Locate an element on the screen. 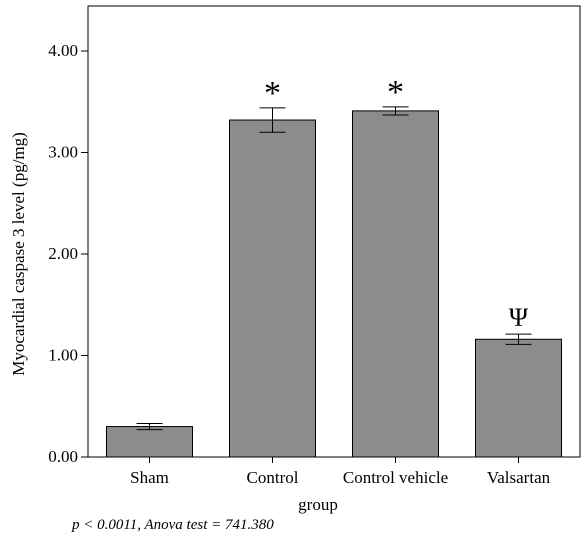 The image size is (585, 551). x-tick-label: Valsartan is located at coordinates (519, 477).